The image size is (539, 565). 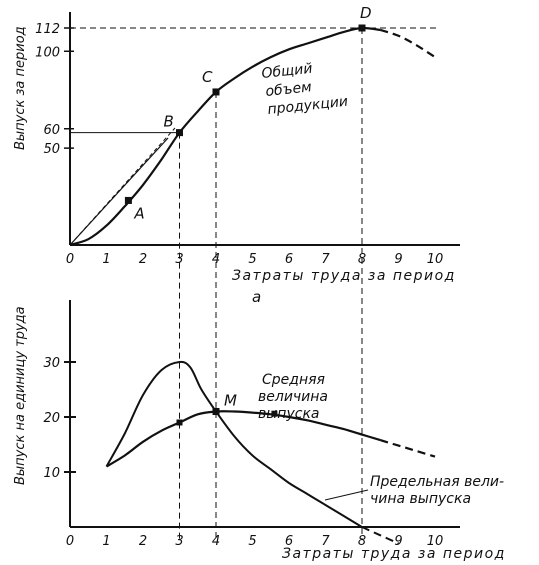 I want to click on average-output-label-line1: Средняя, so click(x=293, y=380).